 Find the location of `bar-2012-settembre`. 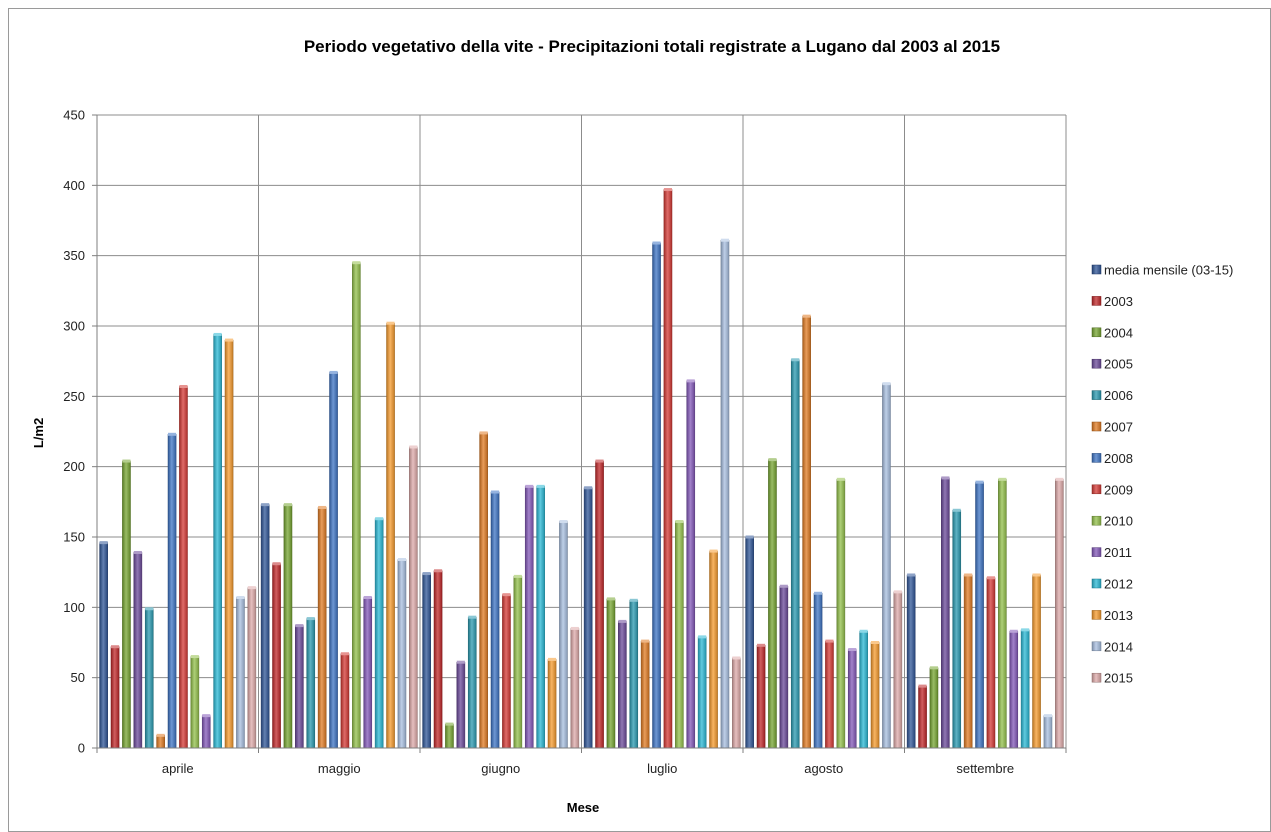

bar-2012-settembre is located at coordinates (1025, 689).